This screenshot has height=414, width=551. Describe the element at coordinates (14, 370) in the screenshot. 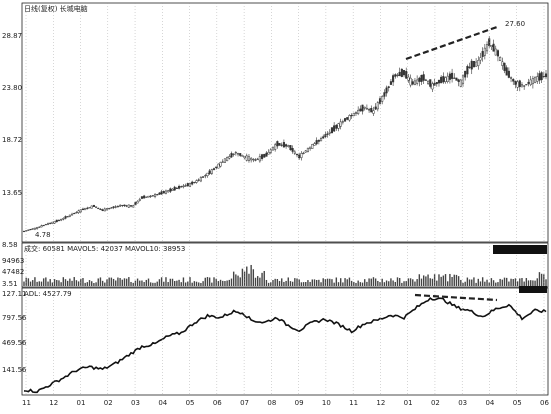

I see `adl-tick-141.56: 141.56` at that location.